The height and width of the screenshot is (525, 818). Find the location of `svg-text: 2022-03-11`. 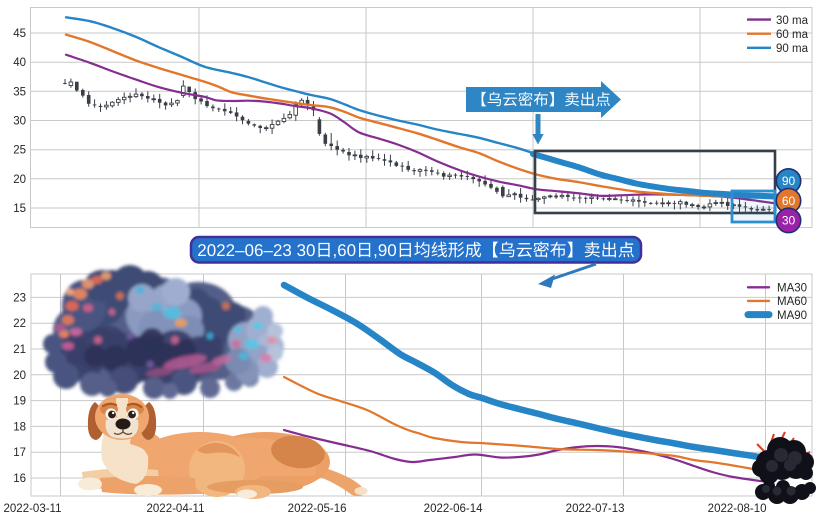

svg-text: 2022-03-11 is located at coordinates (33, 509).